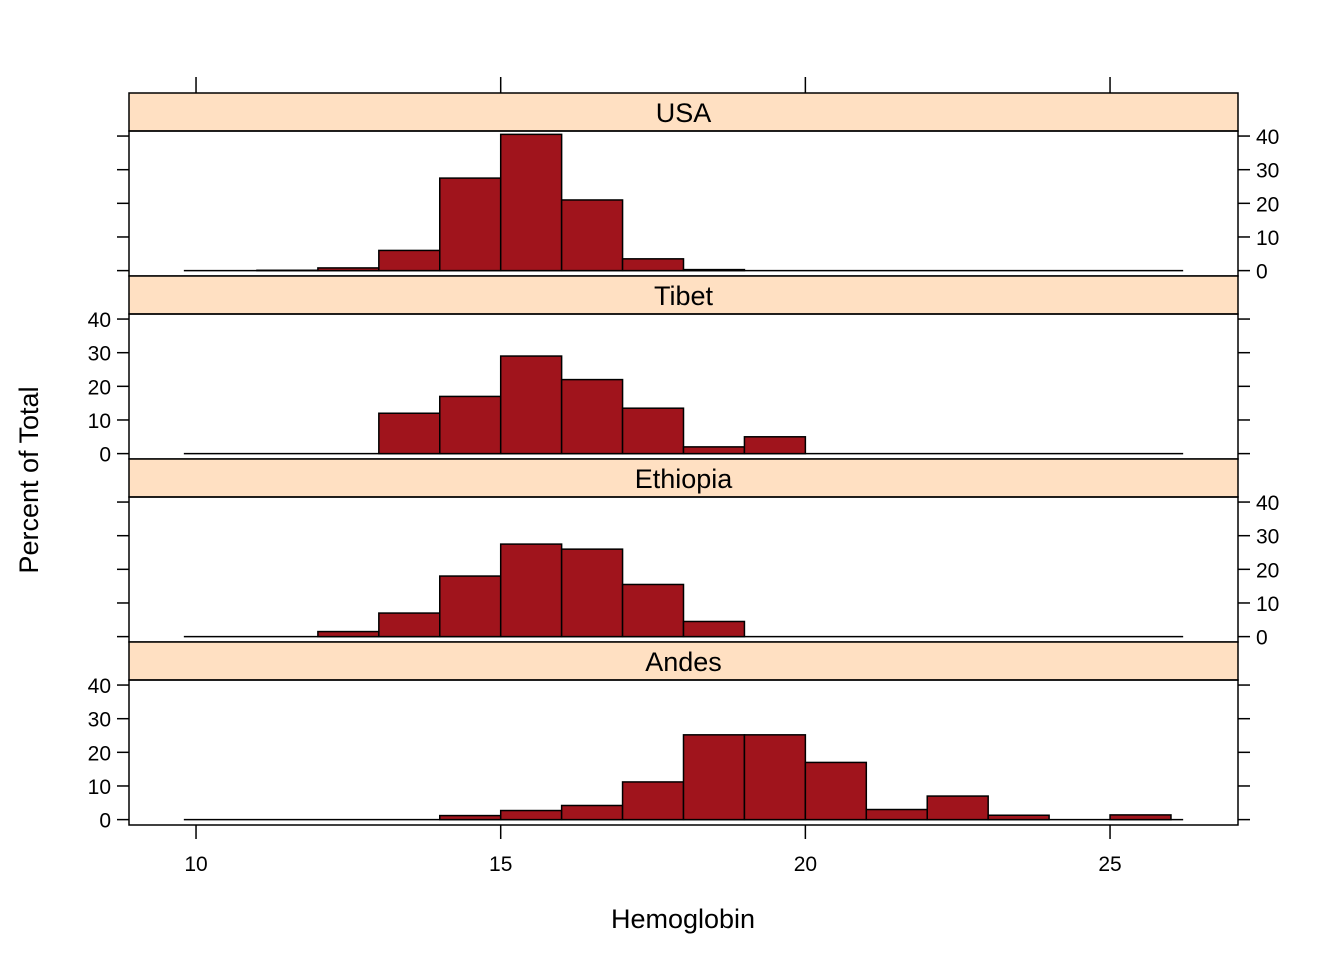 The height and width of the screenshot is (960, 1344). Describe the element at coordinates (29, 479) in the screenshot. I see `y-axis-title: Percent of Total` at that location.